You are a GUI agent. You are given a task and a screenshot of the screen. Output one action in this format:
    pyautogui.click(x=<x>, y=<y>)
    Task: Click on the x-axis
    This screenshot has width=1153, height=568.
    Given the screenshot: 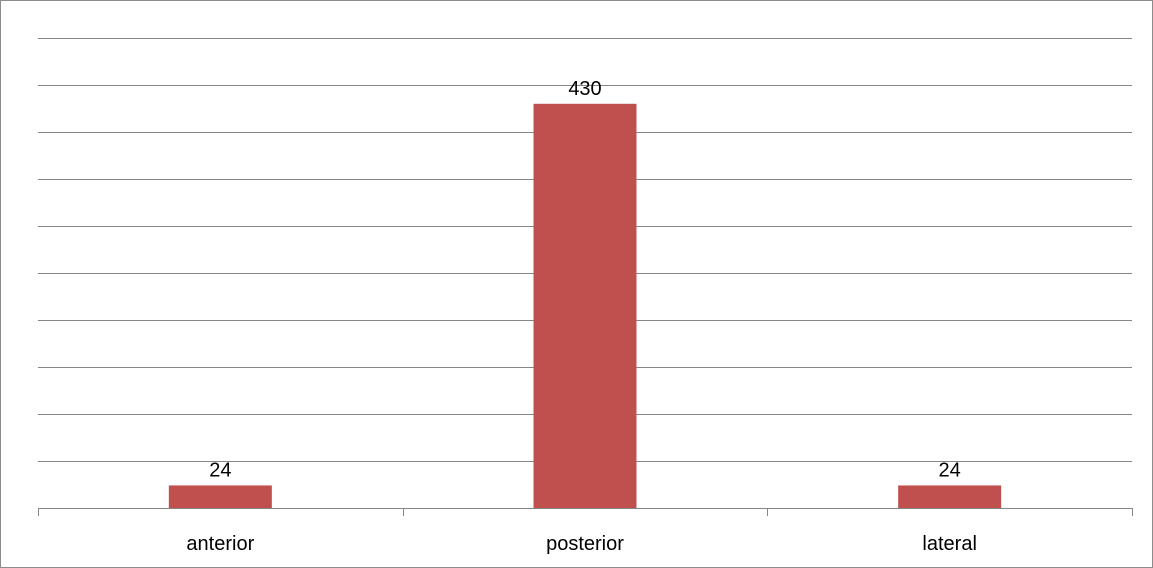 What is the action you would take?
    pyautogui.click(x=585, y=512)
    